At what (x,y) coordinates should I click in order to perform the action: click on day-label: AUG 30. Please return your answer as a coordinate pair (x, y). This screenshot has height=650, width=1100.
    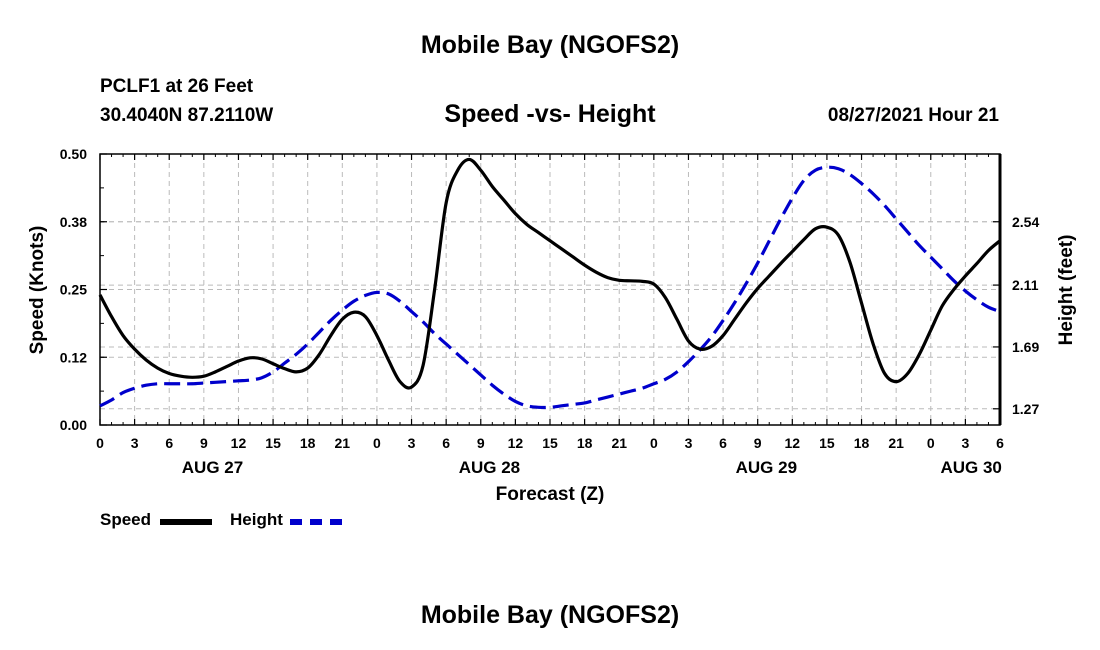
    Looking at the image, I should click on (970, 467).